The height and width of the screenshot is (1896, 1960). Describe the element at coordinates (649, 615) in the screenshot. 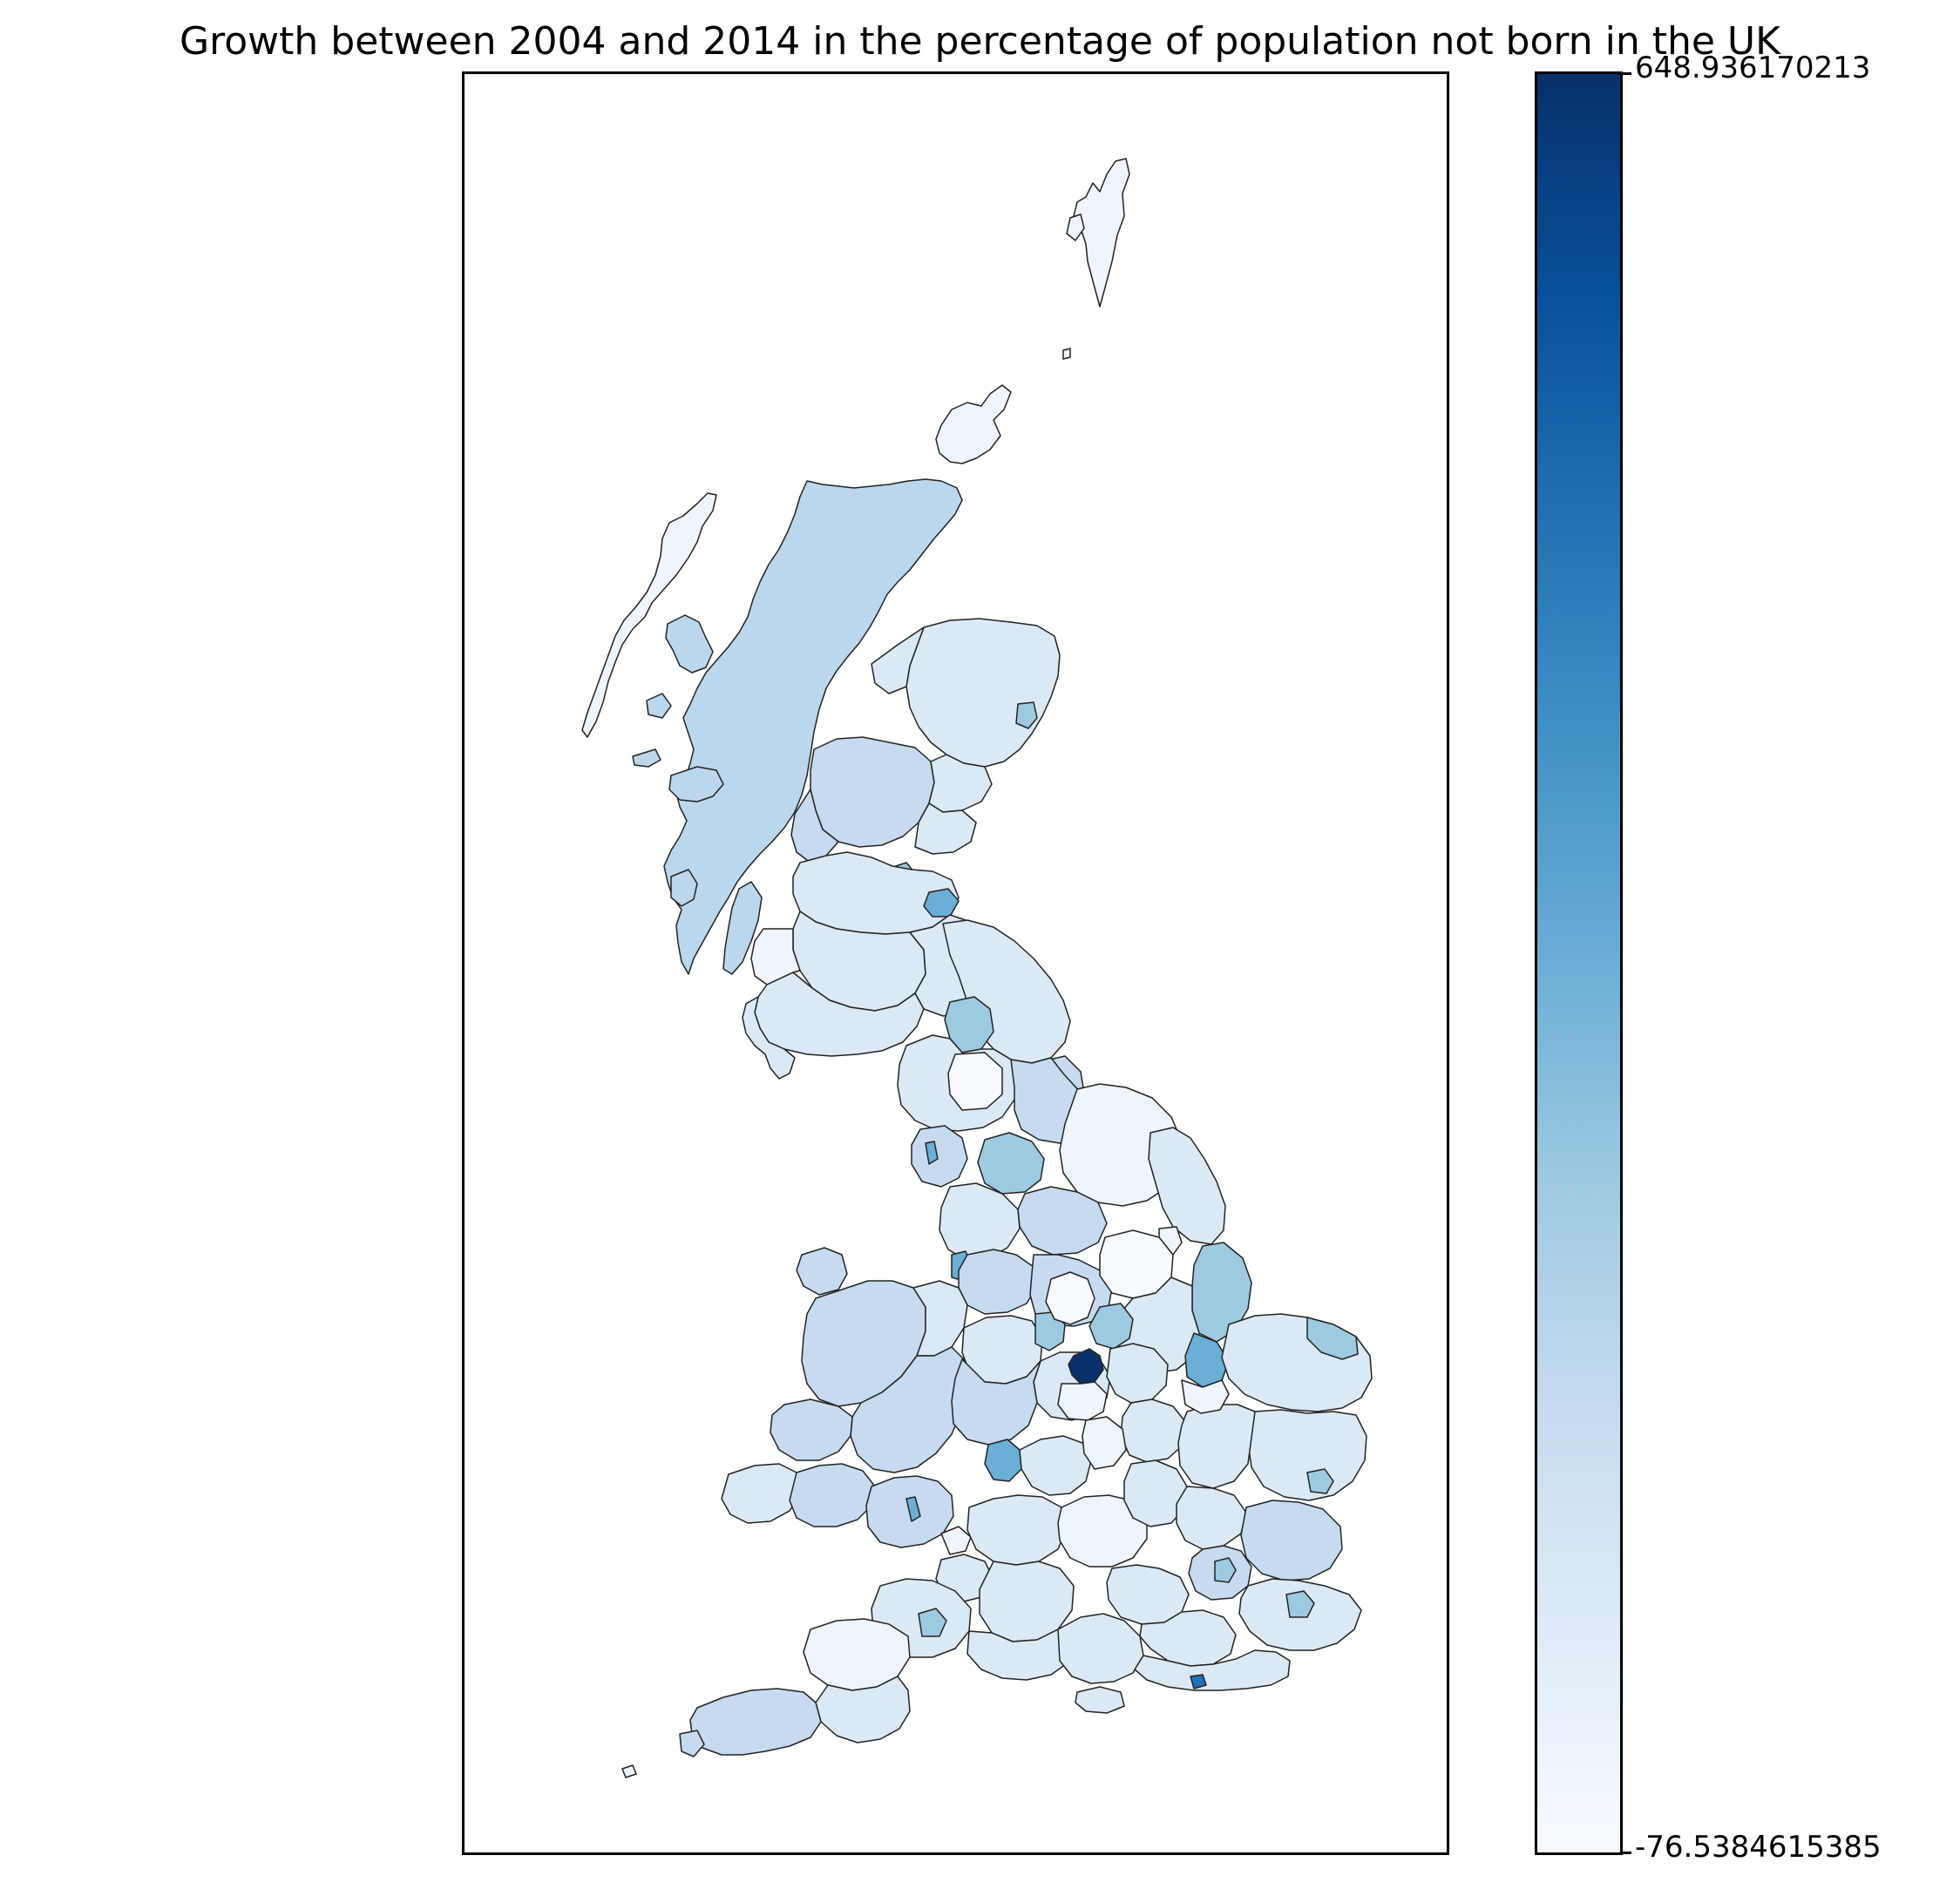

I see `region-outer-hebrides` at that location.